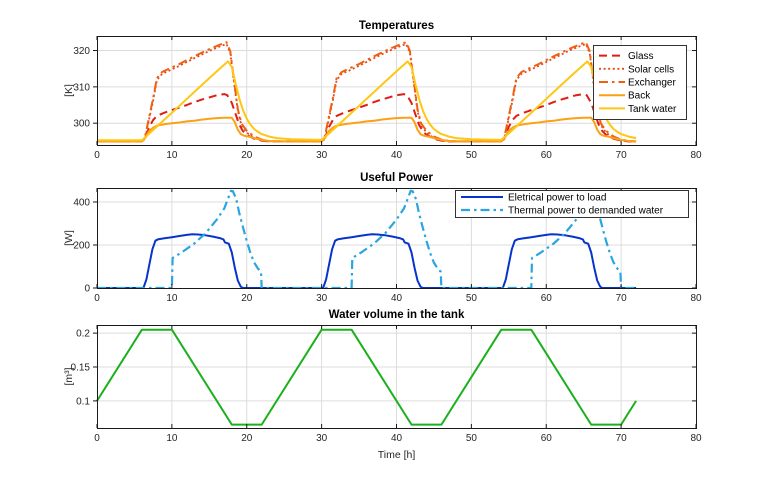 This screenshot has width=770, height=480. I want to click on svg-text: 0.15, so click(81, 368).